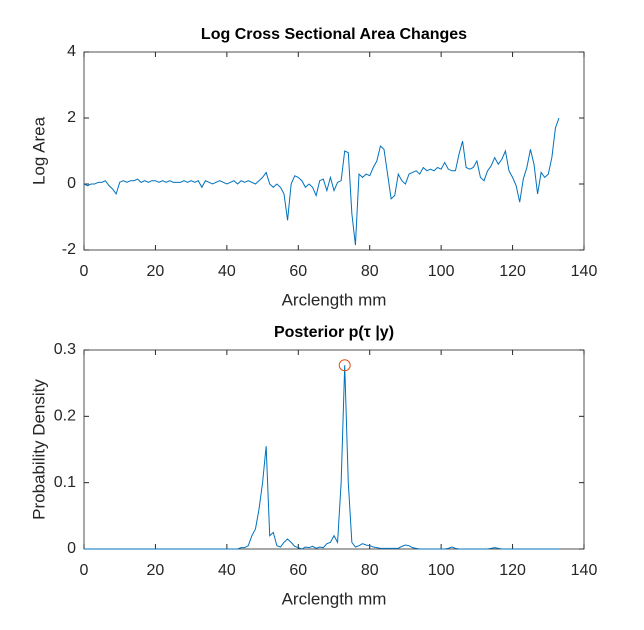  I want to click on y-tick-label: 2, so click(71, 117).